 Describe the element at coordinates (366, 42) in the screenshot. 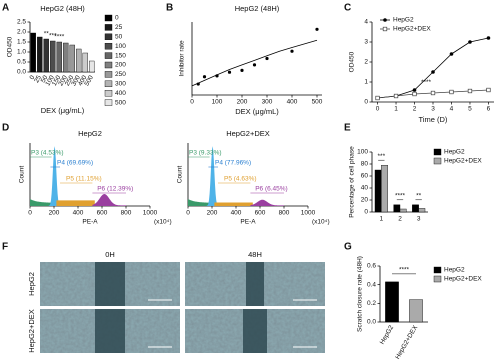

I see `y-tick-label: 3` at that location.